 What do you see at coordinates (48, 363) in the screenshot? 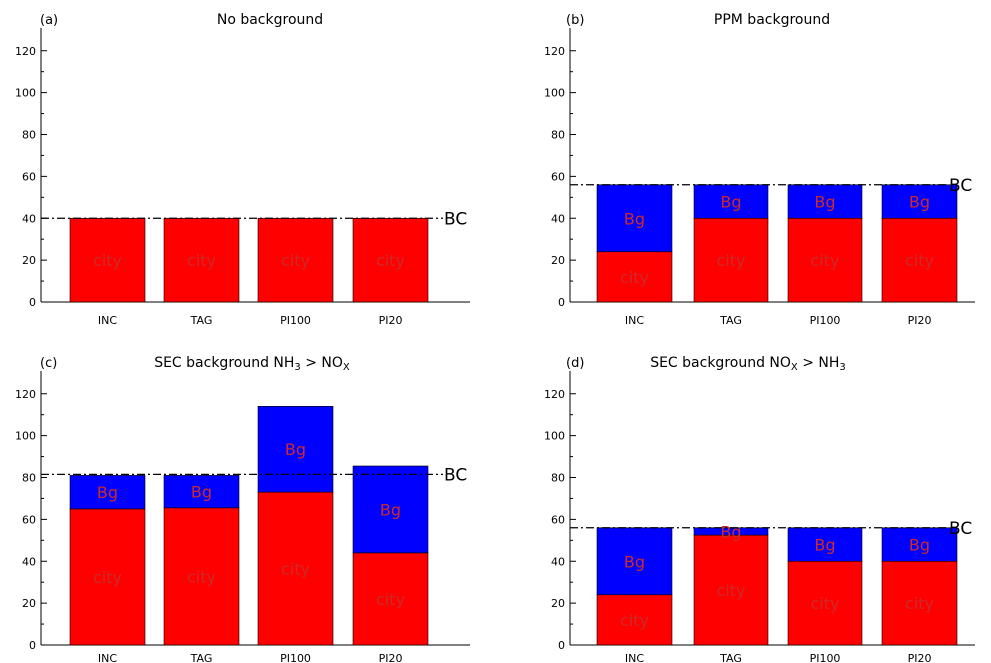
I see `panel-label: (c)` at bounding box center [48, 363].